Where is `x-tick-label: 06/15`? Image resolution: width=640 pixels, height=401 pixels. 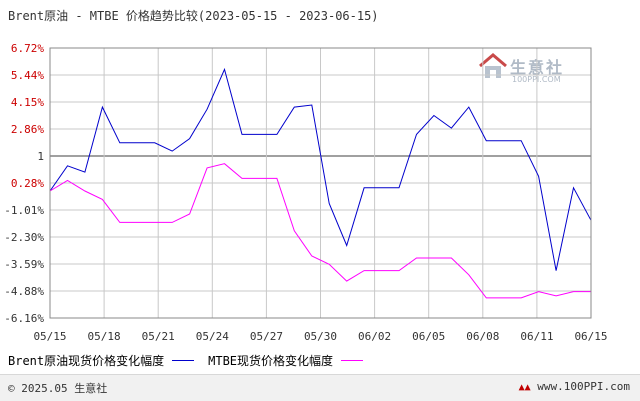 x-tick-label: 06/15 is located at coordinates (590, 336).